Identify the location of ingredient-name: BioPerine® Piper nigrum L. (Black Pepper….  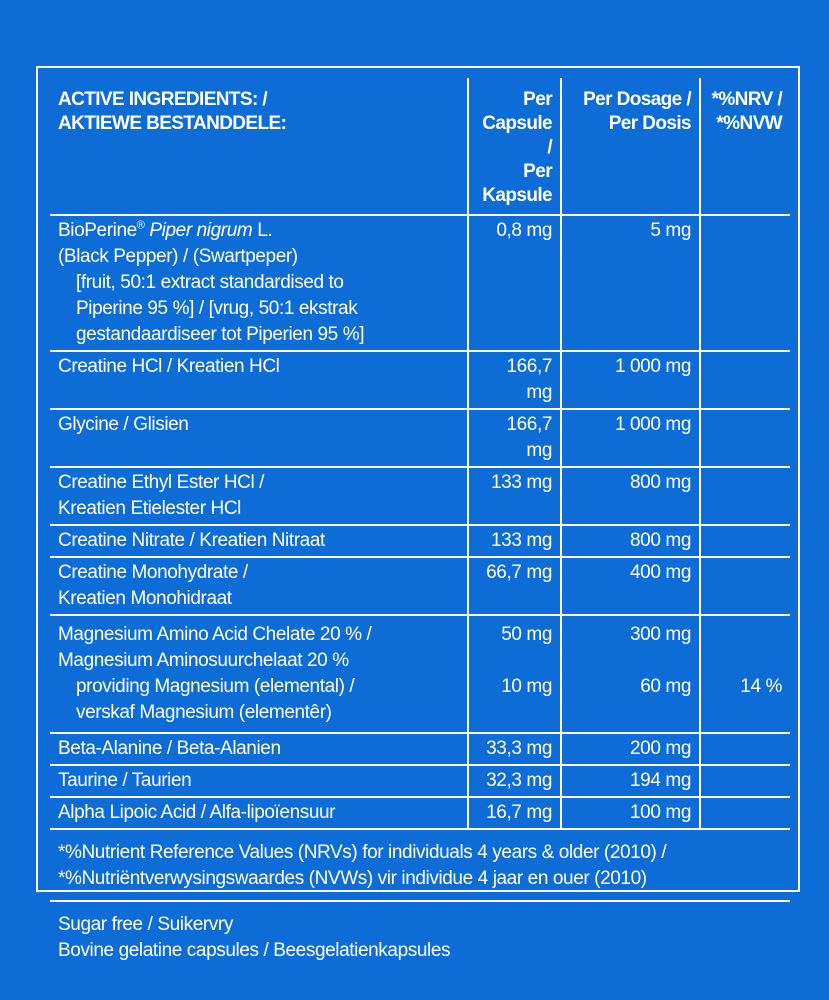
(259, 283).